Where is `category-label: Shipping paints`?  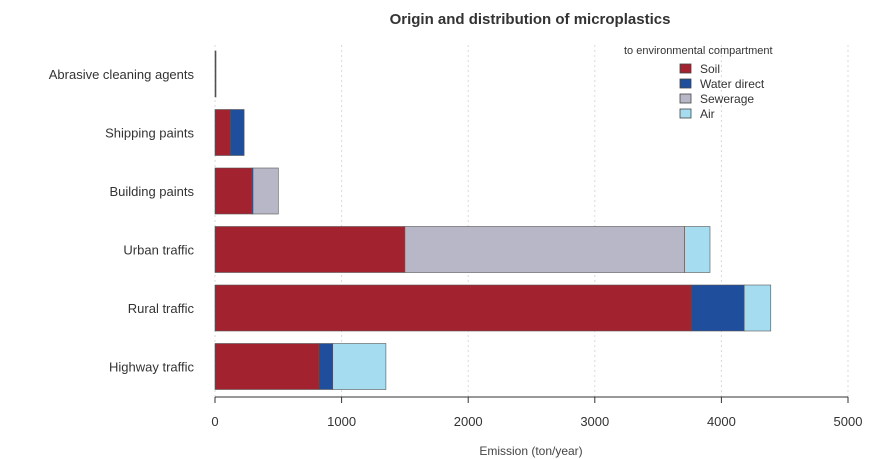 category-label: Shipping paints is located at coordinates (149, 133).